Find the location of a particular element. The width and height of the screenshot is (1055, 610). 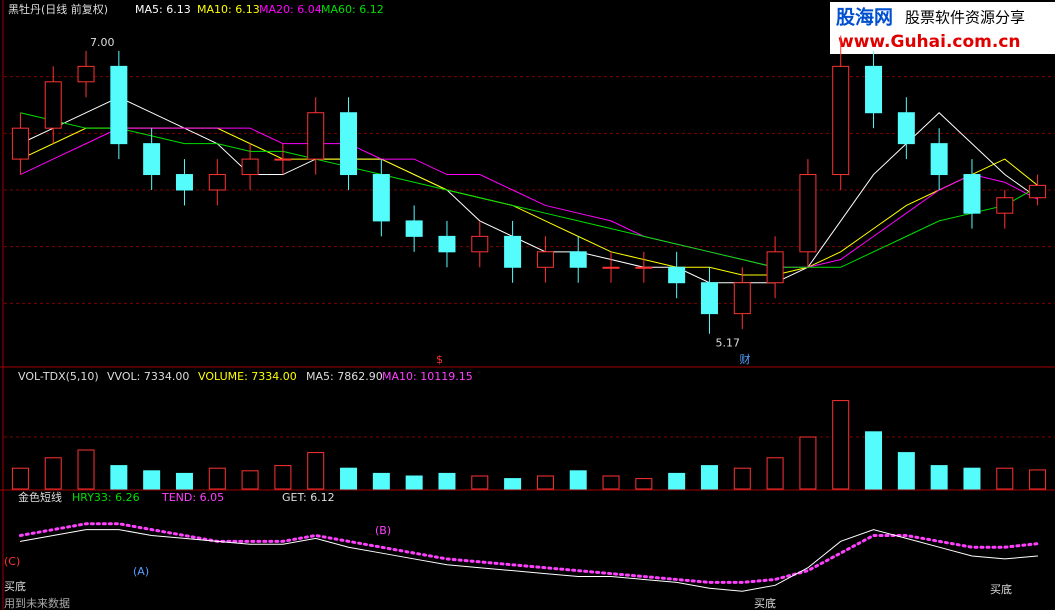

watermark-url: www.Guhai.com.cn is located at coordinates (929, 42).